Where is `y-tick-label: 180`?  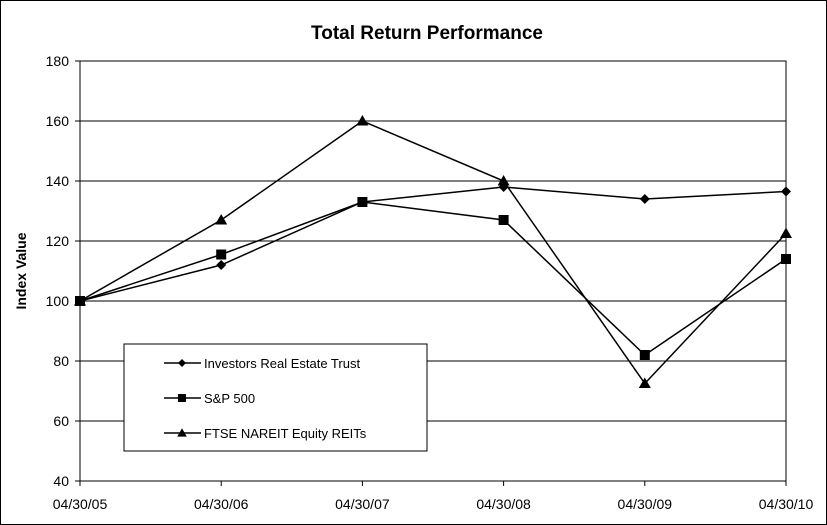 y-tick-label: 180 is located at coordinates (58, 61).